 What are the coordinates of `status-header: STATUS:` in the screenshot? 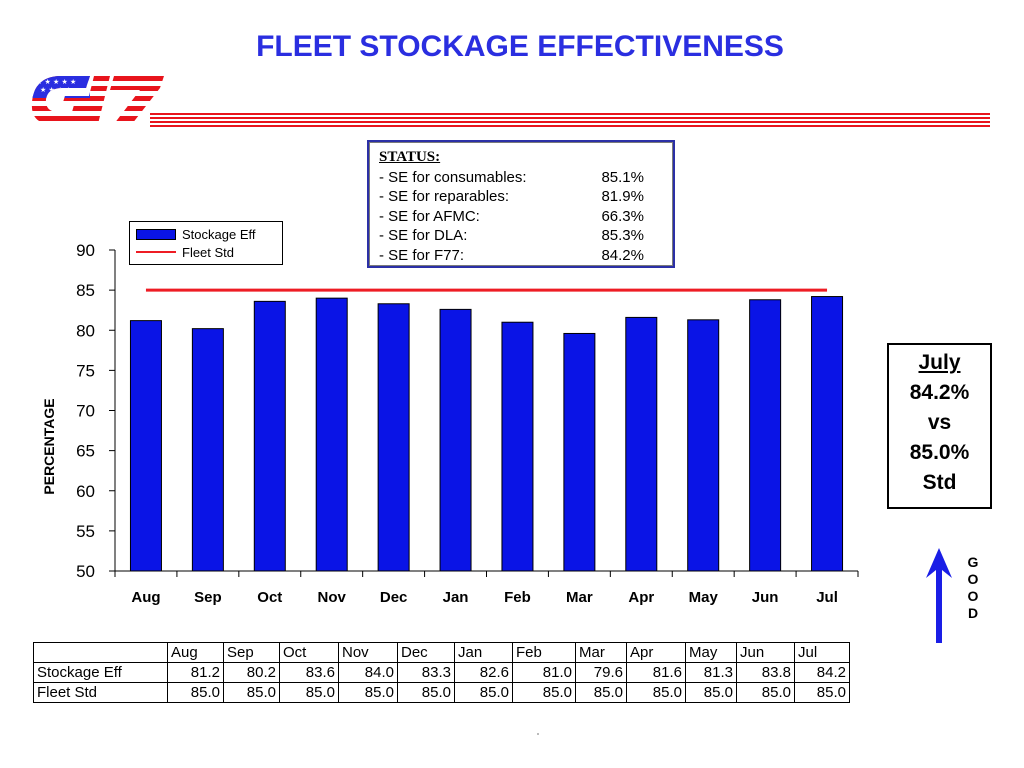 It's located at (410, 157).